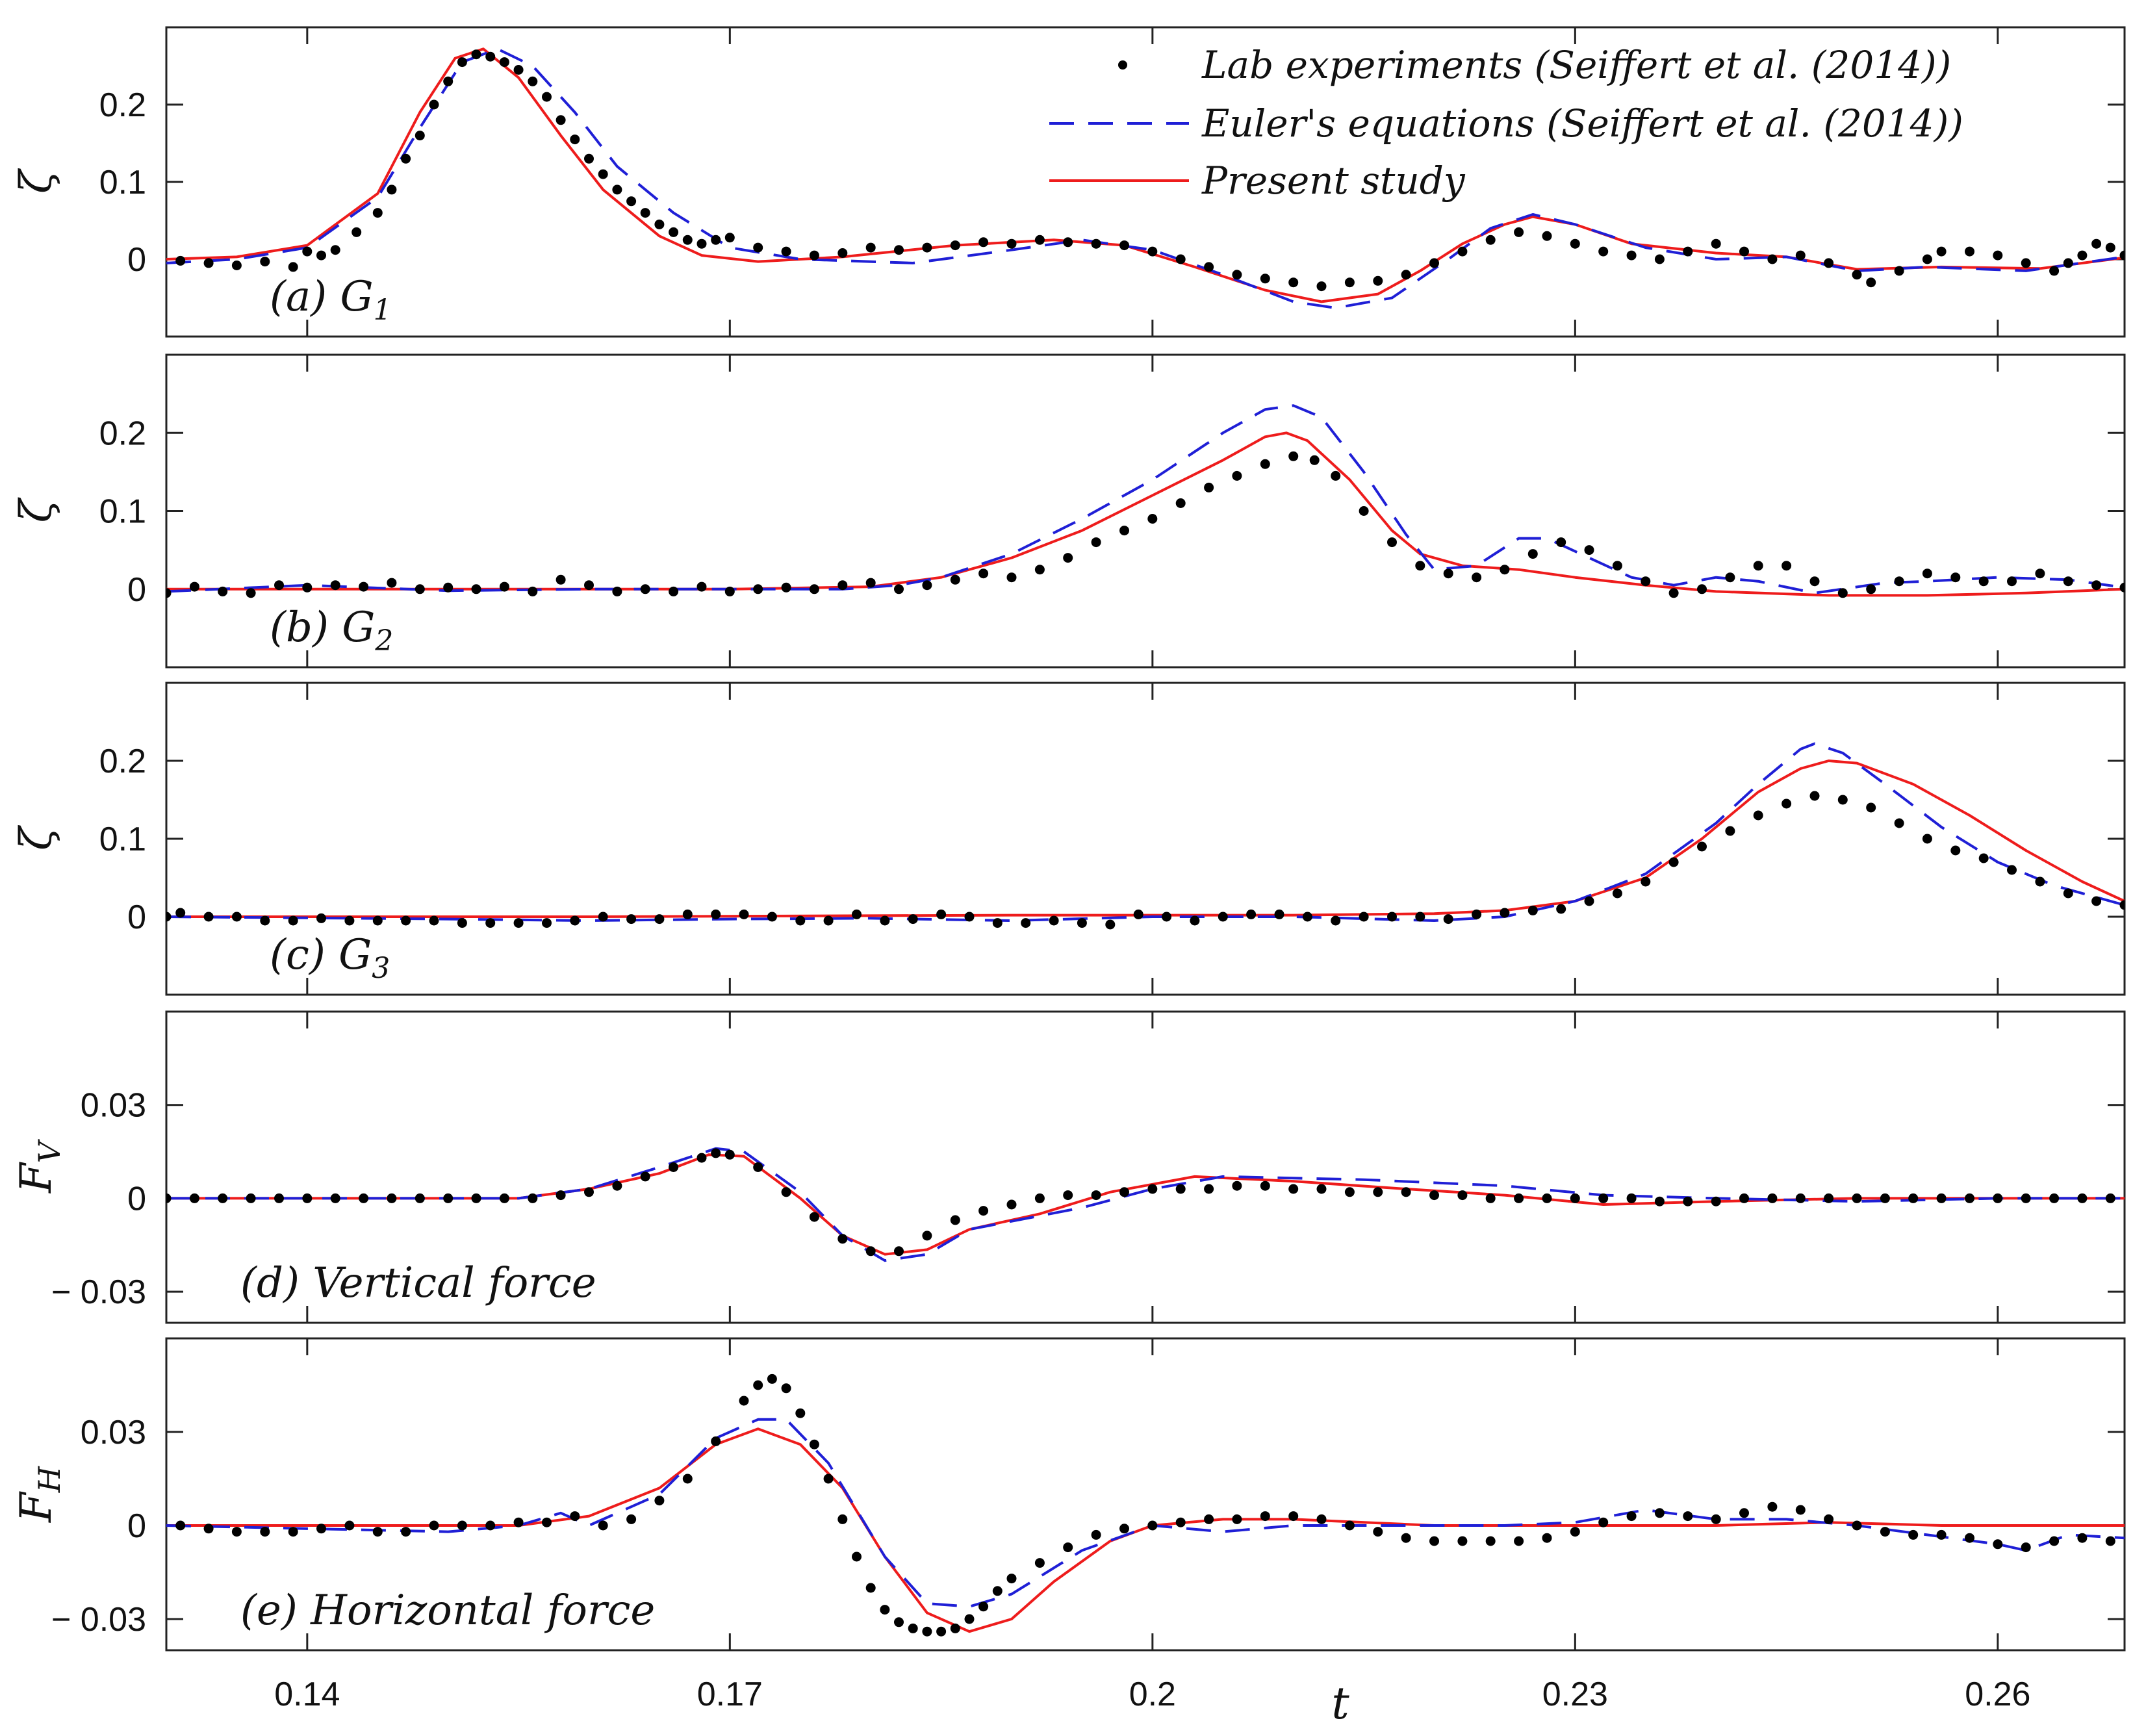  Describe the element at coordinates (275, 1611) in the screenshot. I see `panel-e-label-prefix: (e)` at that location.